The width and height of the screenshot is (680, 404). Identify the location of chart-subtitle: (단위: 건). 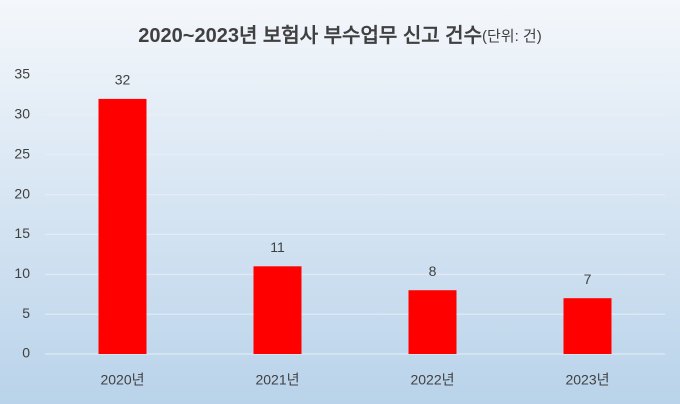
(512, 36).